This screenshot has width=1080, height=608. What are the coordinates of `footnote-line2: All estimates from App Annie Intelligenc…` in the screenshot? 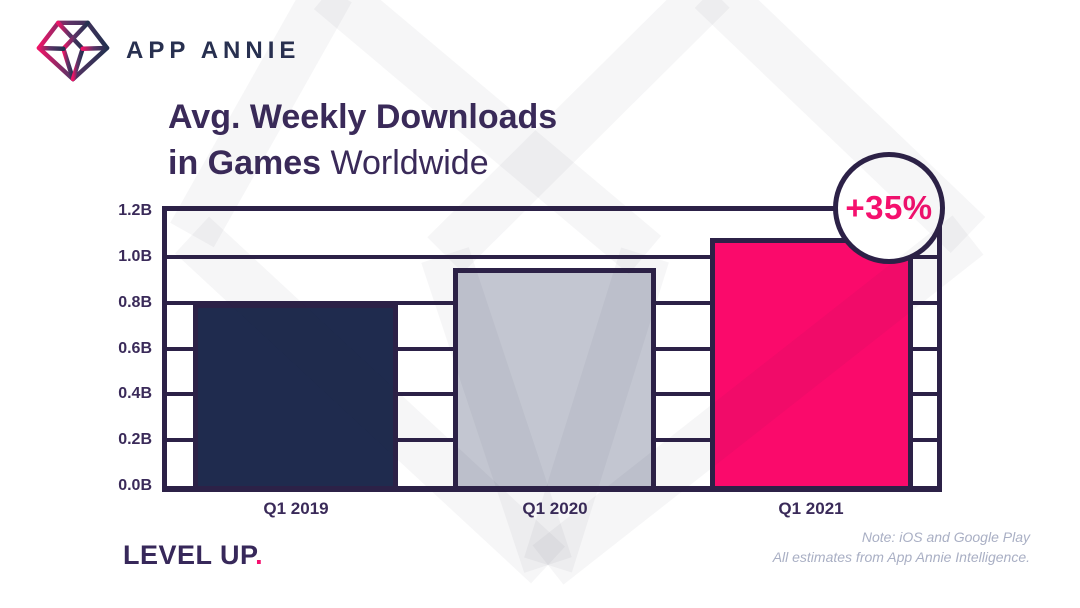 It's located at (901, 557).